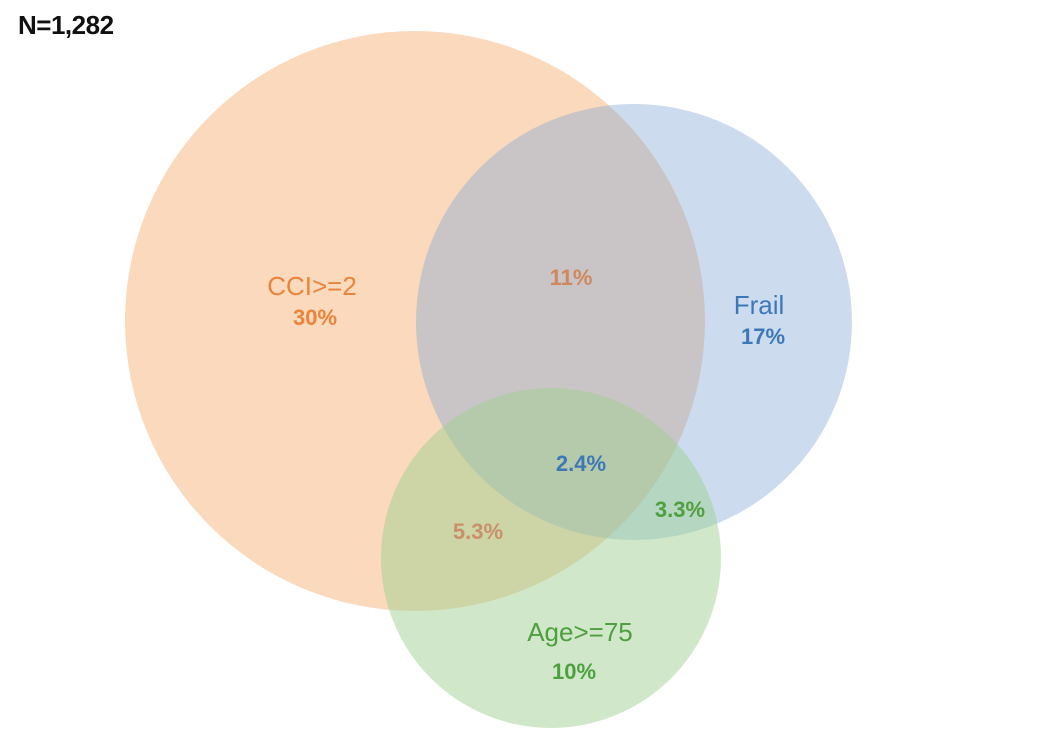 The image size is (1062, 736). What do you see at coordinates (580, 632) in the screenshot?
I see `age-set-label: Age>=75` at bounding box center [580, 632].